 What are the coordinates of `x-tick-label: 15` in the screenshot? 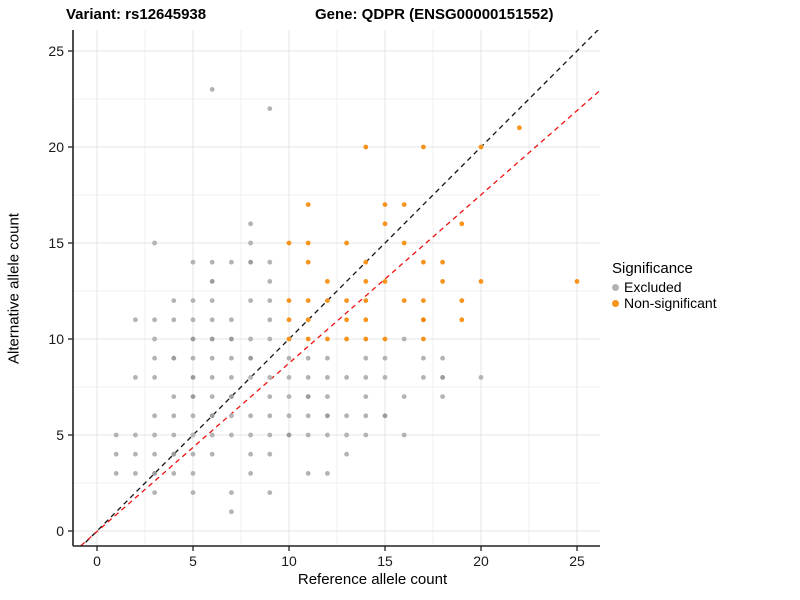 It's located at (385, 561).